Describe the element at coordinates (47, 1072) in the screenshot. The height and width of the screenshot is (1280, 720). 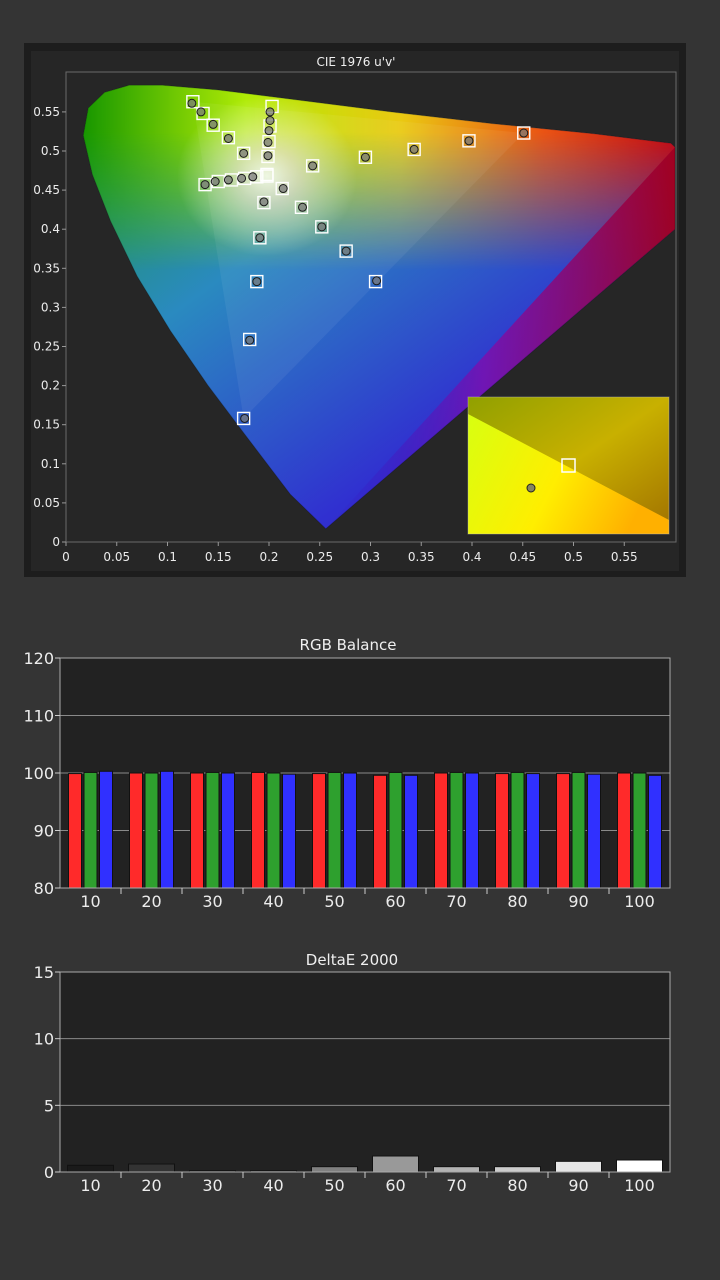
I see `deltae-y-axis: 0 5 10 15` at that location.